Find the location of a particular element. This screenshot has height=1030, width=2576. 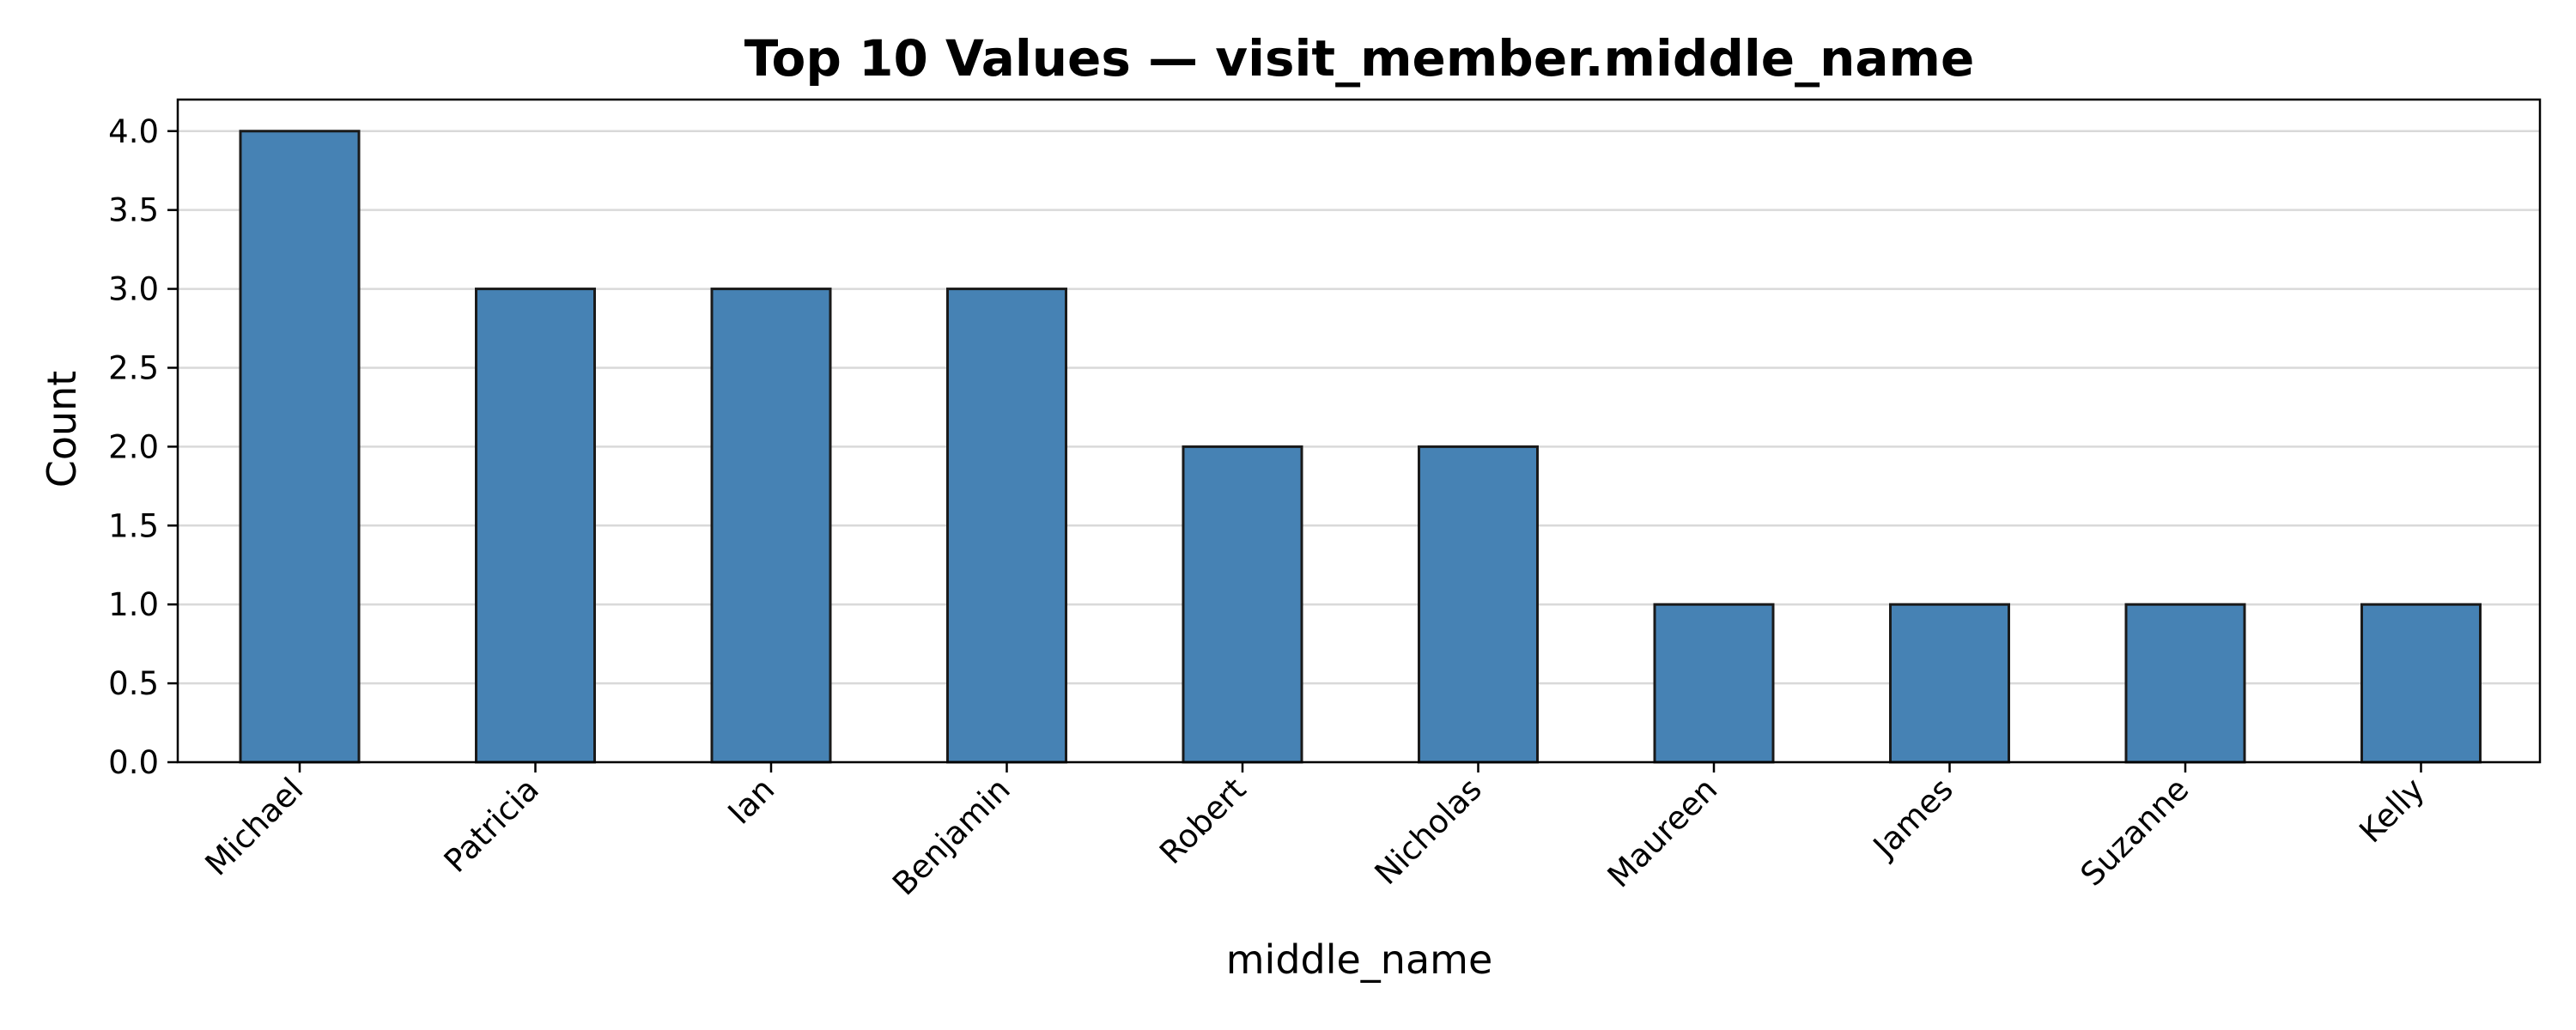

bar-michael is located at coordinates (300, 447).